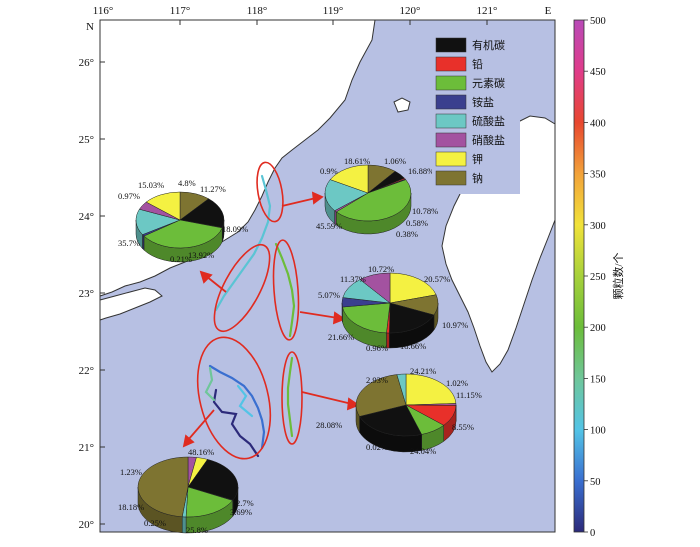 The width and height of the screenshot is (700, 547). Describe the element at coordinates (329, 171) in the screenshot. I see `pie-ne-label: 0.9%` at that location.